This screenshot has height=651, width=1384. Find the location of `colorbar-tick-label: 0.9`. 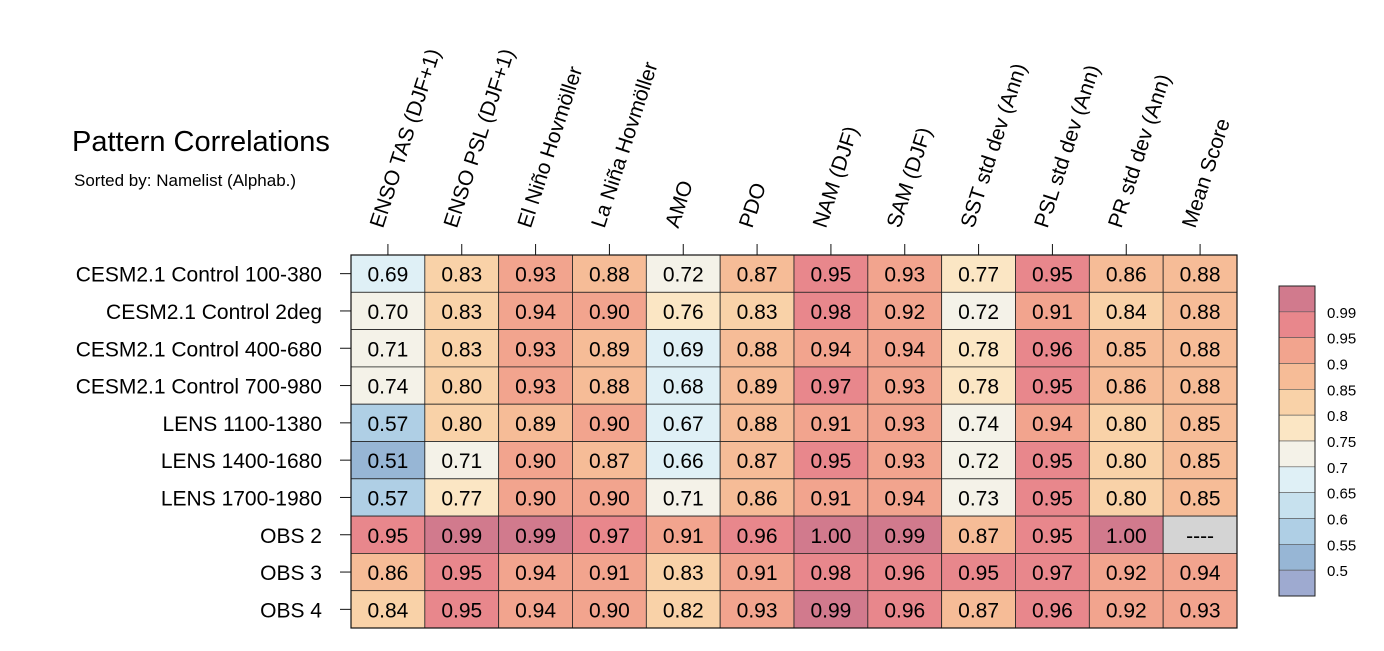

colorbar-tick-label: 0.9 is located at coordinates (1337, 365).